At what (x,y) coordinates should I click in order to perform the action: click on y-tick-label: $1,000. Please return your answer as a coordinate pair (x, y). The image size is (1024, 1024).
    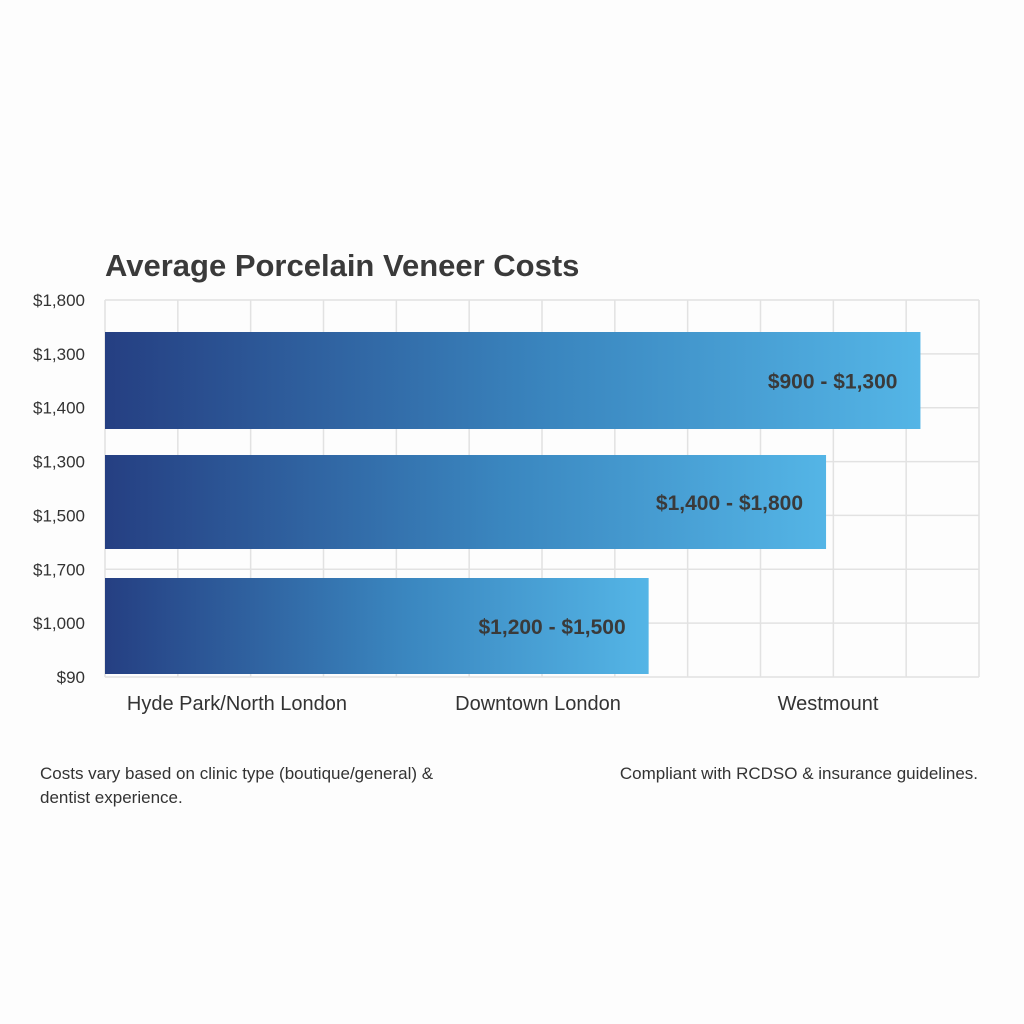
    Looking at the image, I should click on (59, 623).